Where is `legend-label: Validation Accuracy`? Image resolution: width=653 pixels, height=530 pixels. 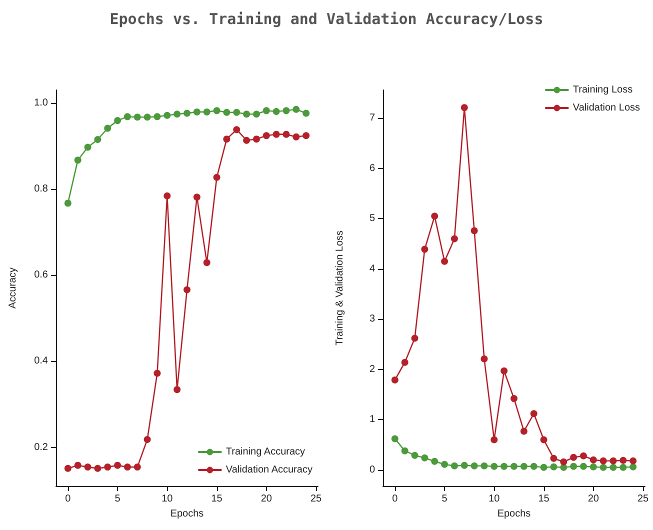 legend-label: Validation Accuracy is located at coordinates (269, 470).